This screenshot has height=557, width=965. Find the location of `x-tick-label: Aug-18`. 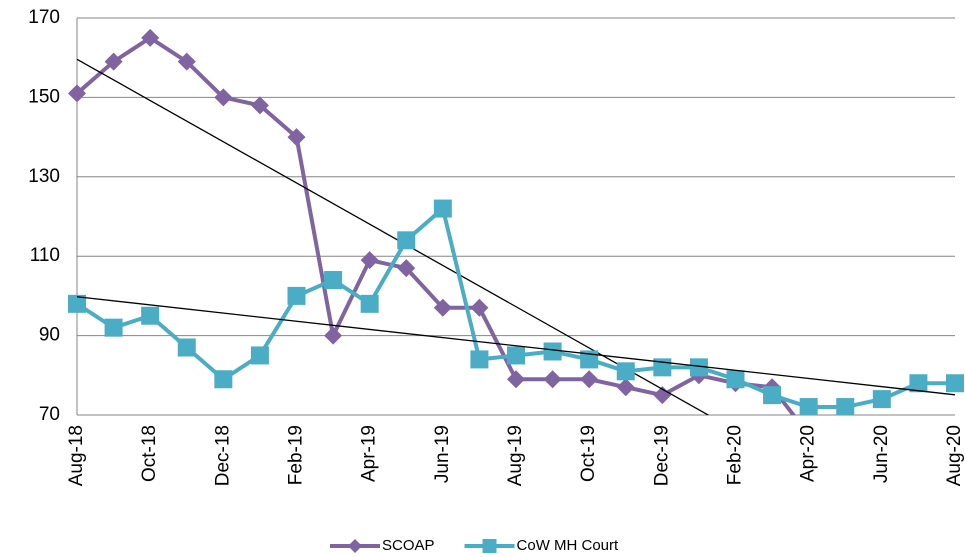

x-tick-label: Aug-18 is located at coordinates (76, 455).